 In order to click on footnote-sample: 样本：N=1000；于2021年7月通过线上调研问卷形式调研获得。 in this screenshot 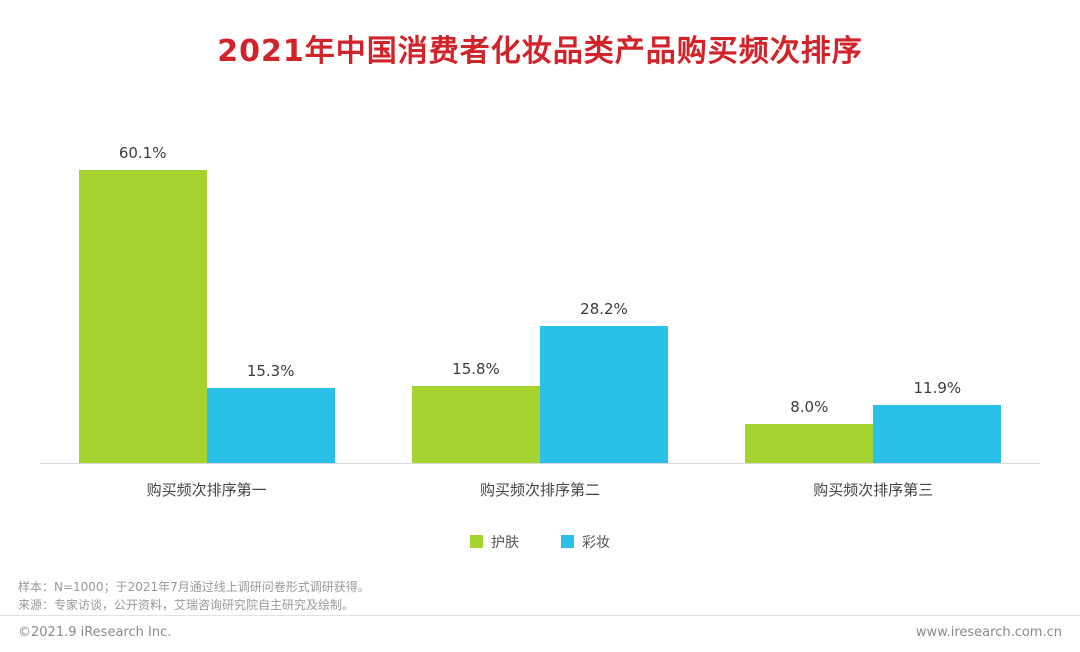, I will do `click(194, 586)`.